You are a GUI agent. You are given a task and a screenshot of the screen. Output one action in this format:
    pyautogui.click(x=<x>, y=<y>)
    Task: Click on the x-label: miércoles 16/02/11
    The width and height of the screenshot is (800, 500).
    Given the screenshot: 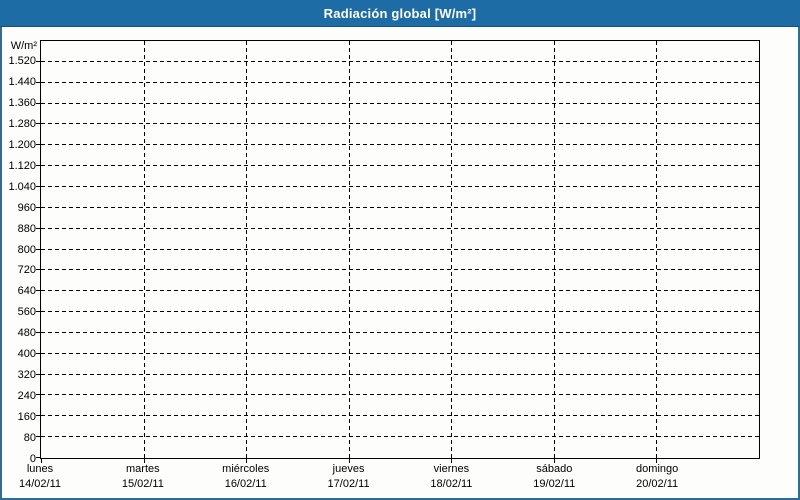 What is the action you would take?
    pyautogui.click(x=245, y=477)
    